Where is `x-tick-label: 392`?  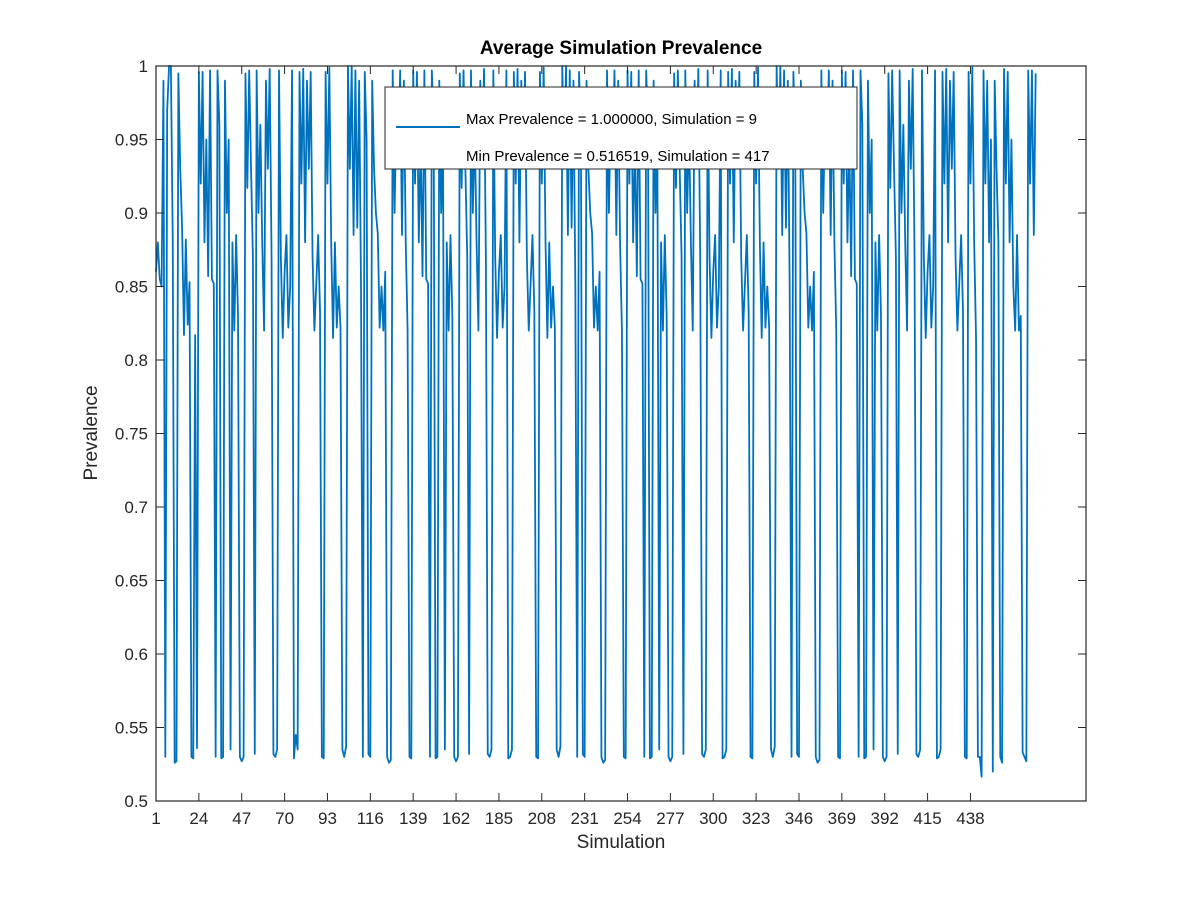 x-tick-label: 392 is located at coordinates (885, 818).